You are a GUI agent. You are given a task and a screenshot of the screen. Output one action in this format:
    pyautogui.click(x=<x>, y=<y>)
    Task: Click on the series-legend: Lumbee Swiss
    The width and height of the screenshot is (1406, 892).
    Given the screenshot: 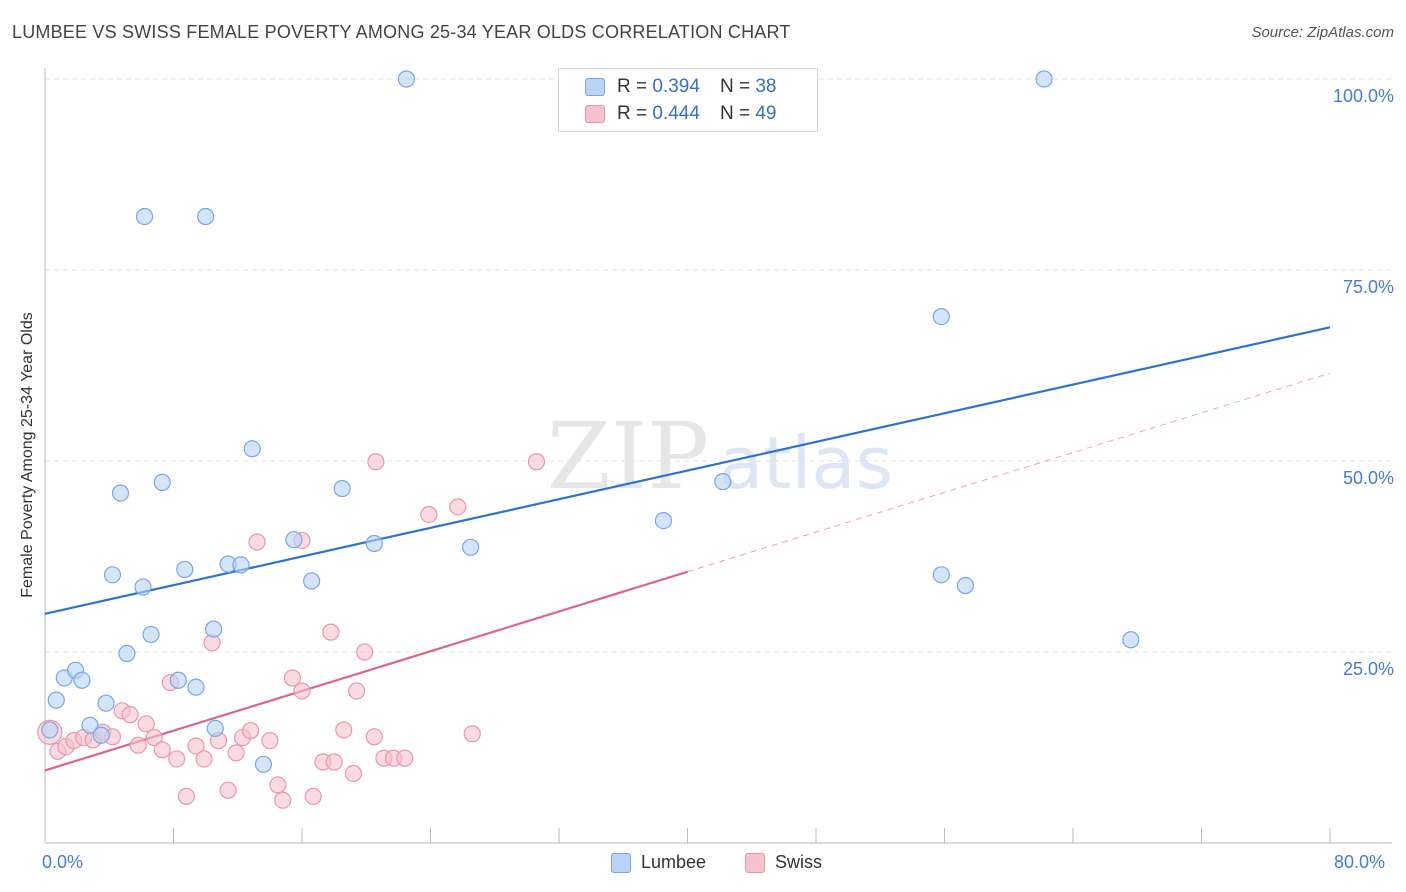 What is the action you would take?
    pyautogui.click(x=703, y=865)
    